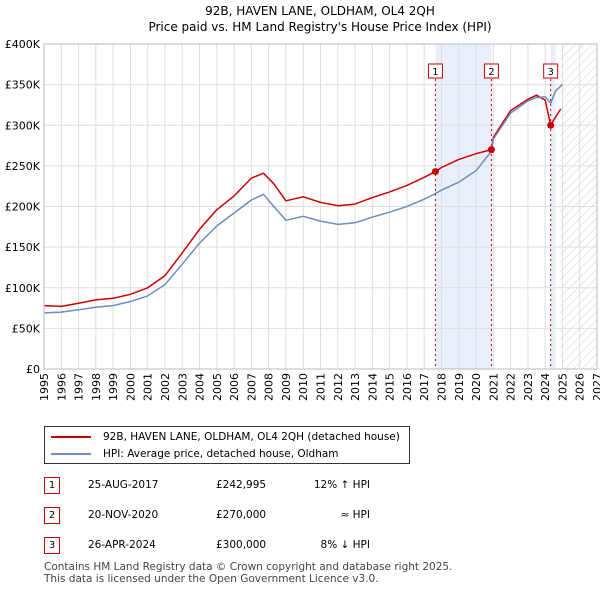 This screenshot has width=600, height=590. I want to click on y-tick-label: £300K, so click(23, 125).